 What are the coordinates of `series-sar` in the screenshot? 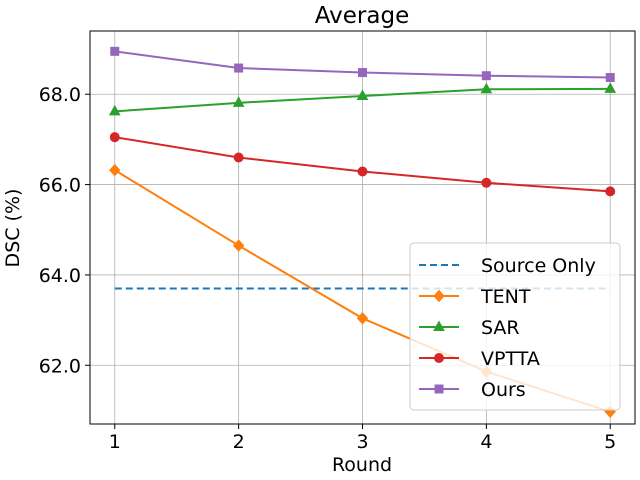 It's located at (362, 99).